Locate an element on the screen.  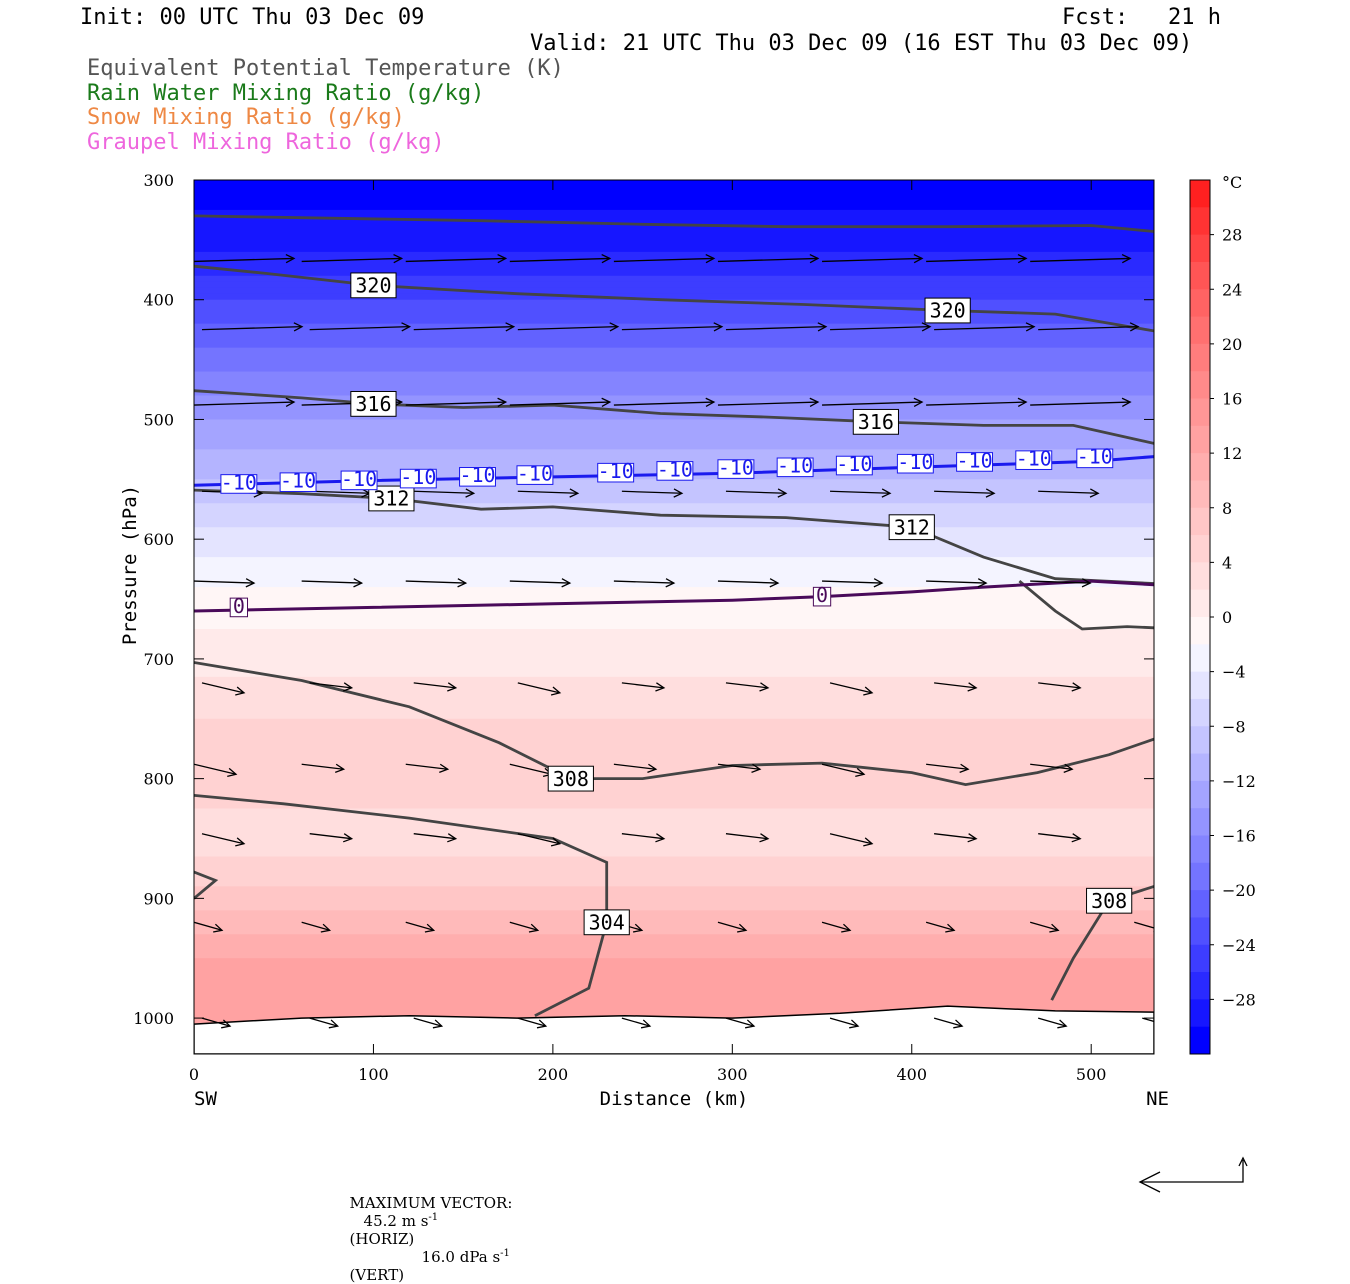
field-legend-item: Rain Water Mixing Ratio (g/kg) is located at coordinates (286, 93).